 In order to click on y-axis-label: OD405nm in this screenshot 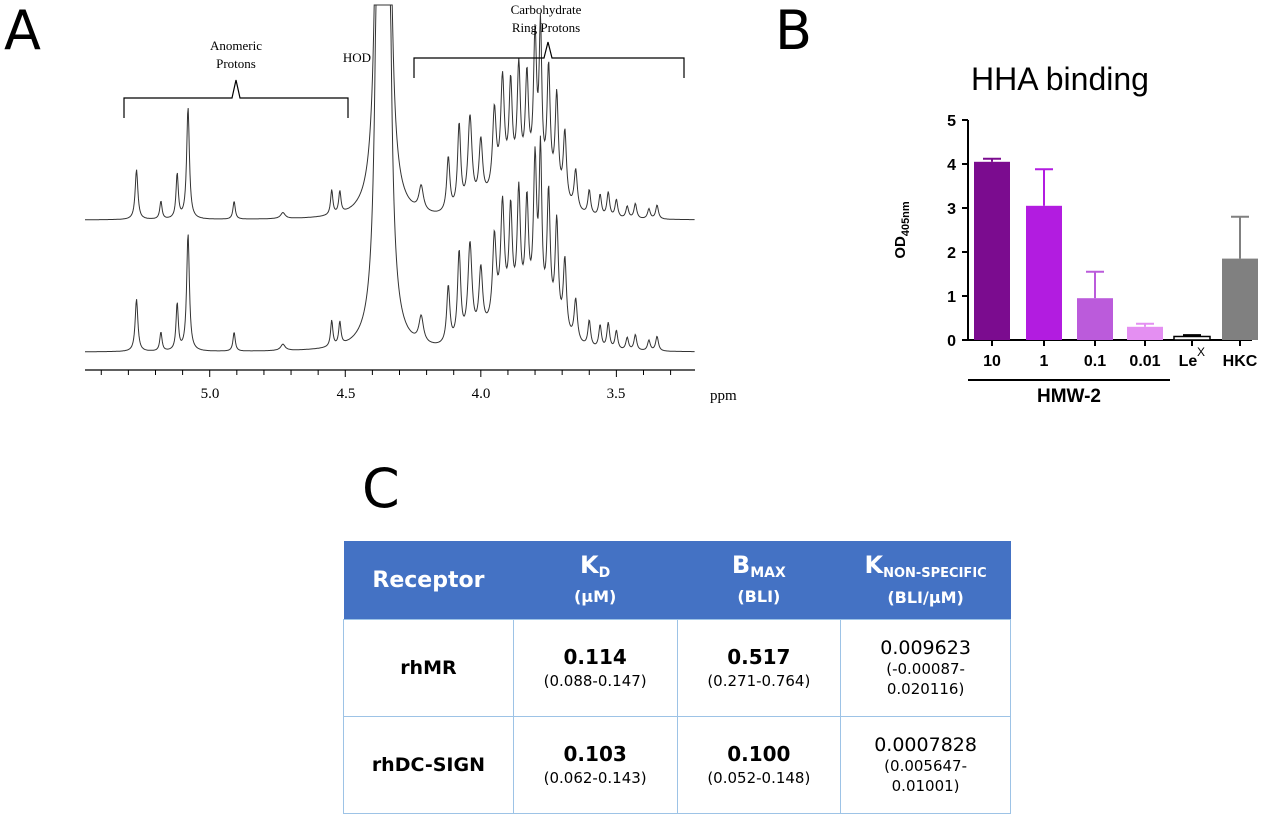, I will do `click(902, 230)`.